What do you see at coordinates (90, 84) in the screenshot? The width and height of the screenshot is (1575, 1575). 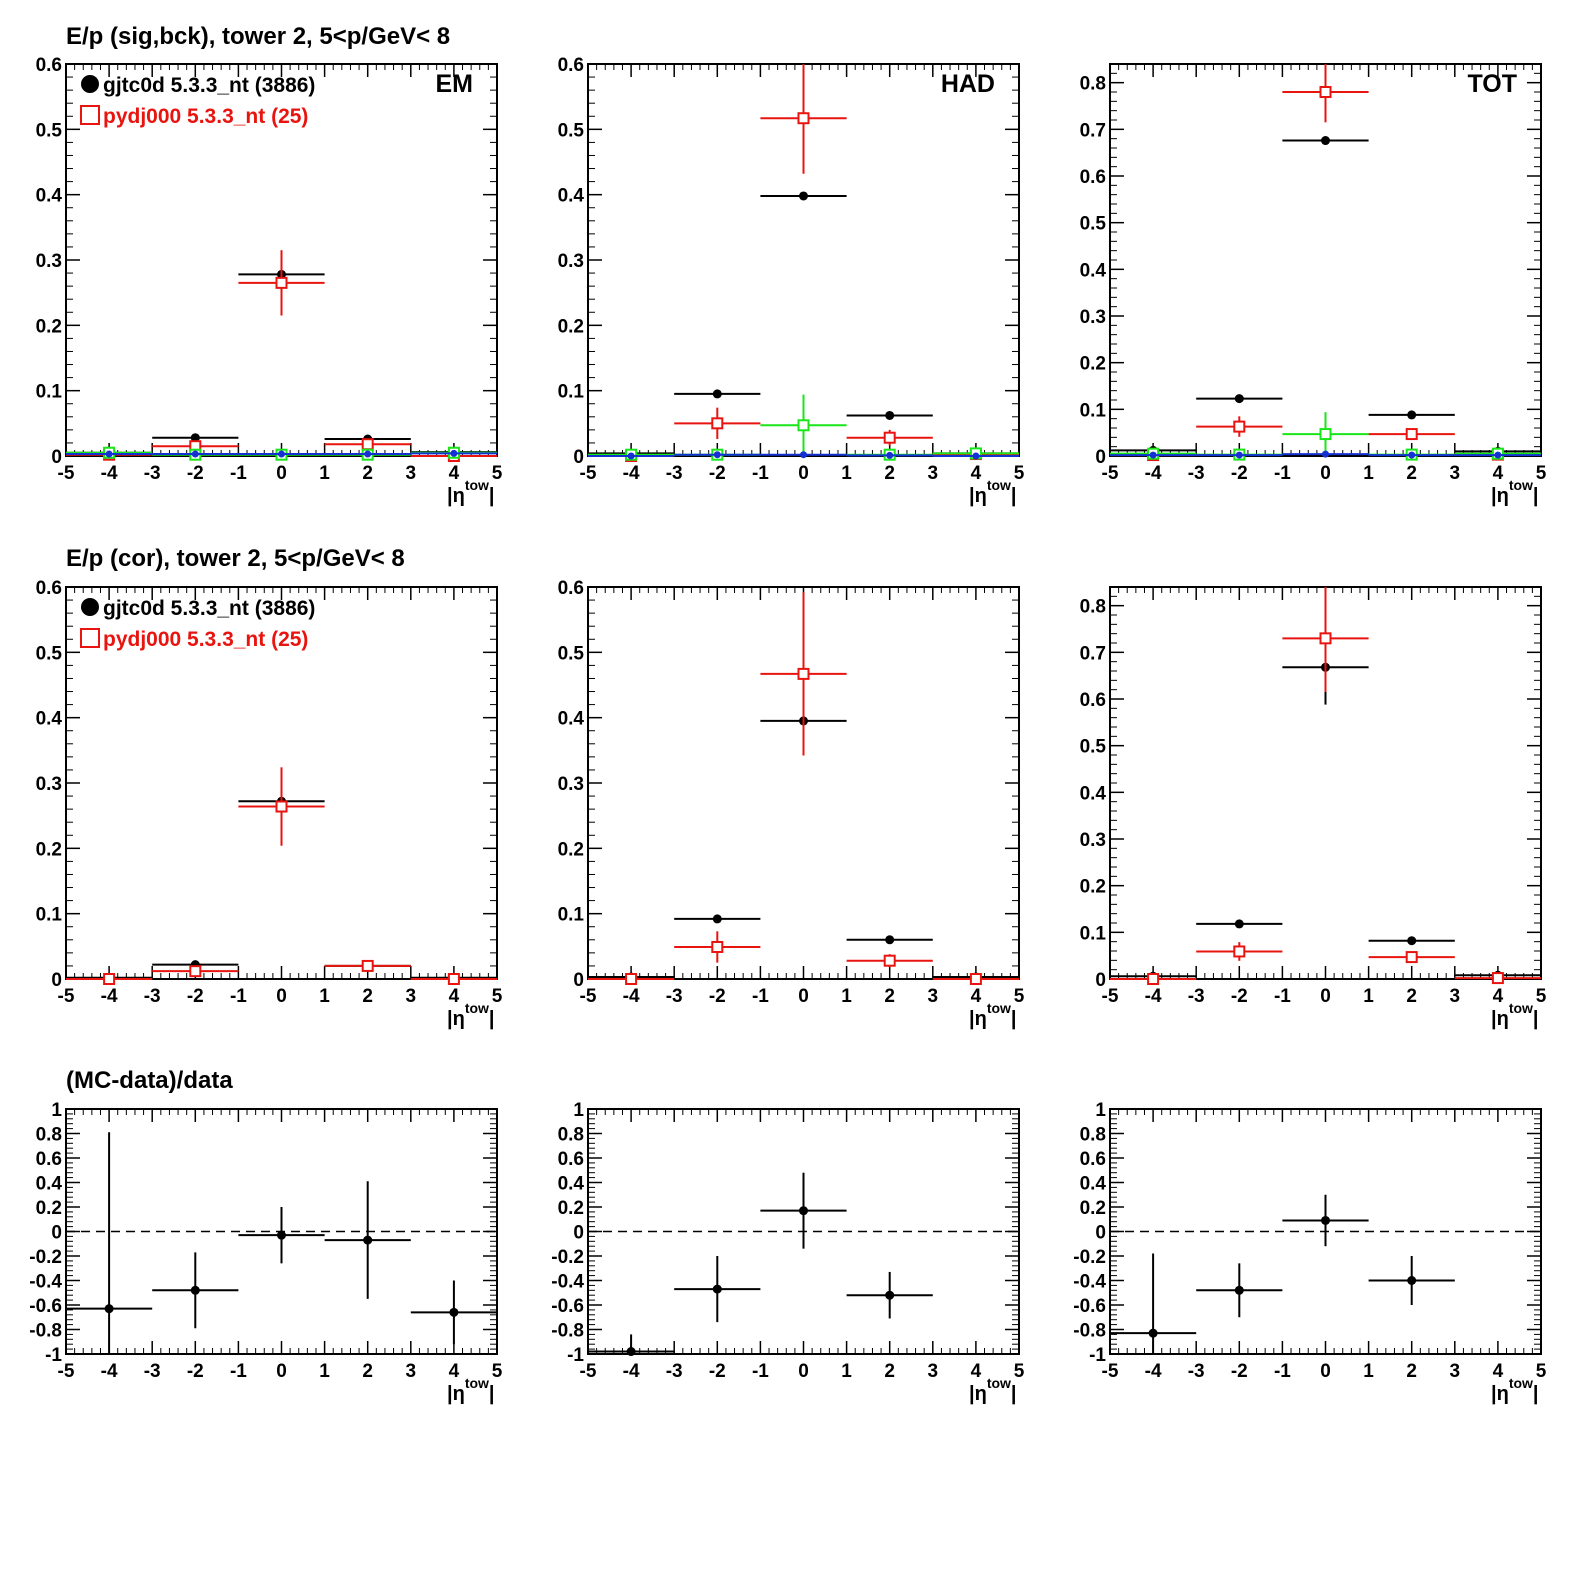 I see `legend-marker-data` at bounding box center [90, 84].